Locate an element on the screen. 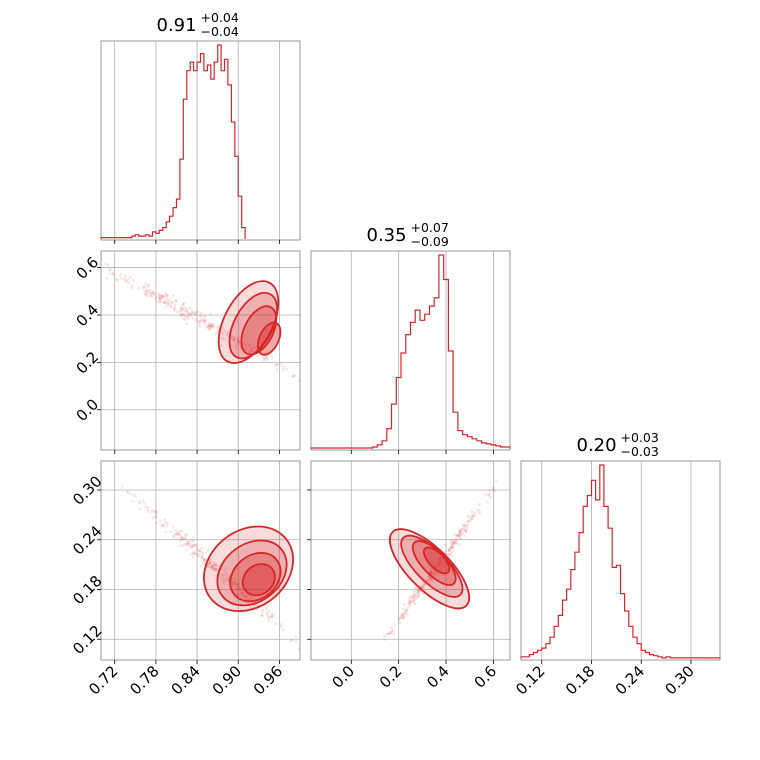 The image size is (760, 760). param-title-2: 0.20 +0.03−0.03 is located at coordinates (618, 444).